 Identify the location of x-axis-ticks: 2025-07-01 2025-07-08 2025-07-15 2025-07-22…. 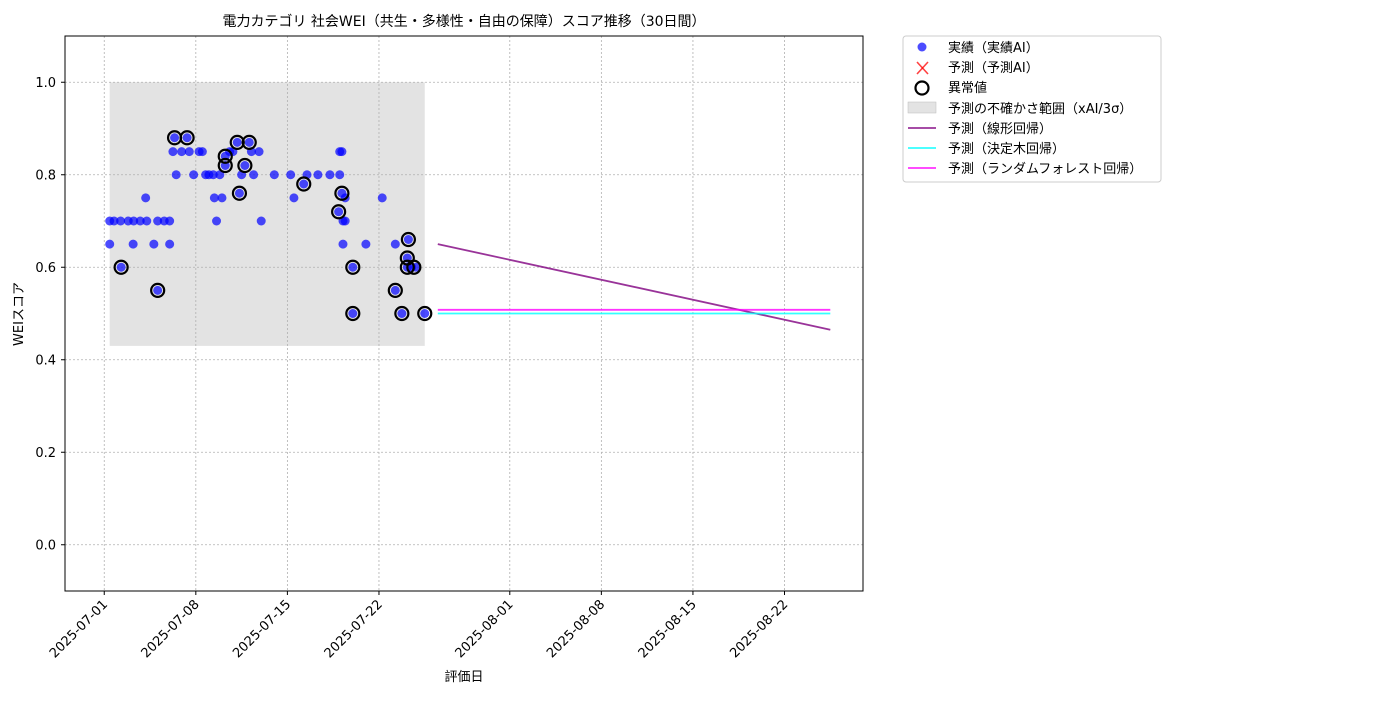
(419, 626).